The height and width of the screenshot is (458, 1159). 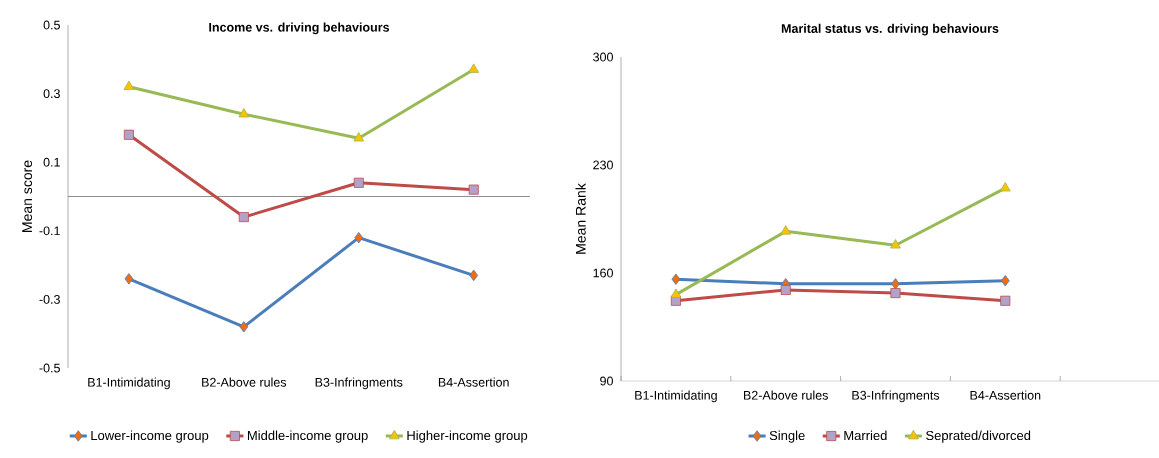 I want to click on y-tick-label: 160, so click(x=603, y=273).